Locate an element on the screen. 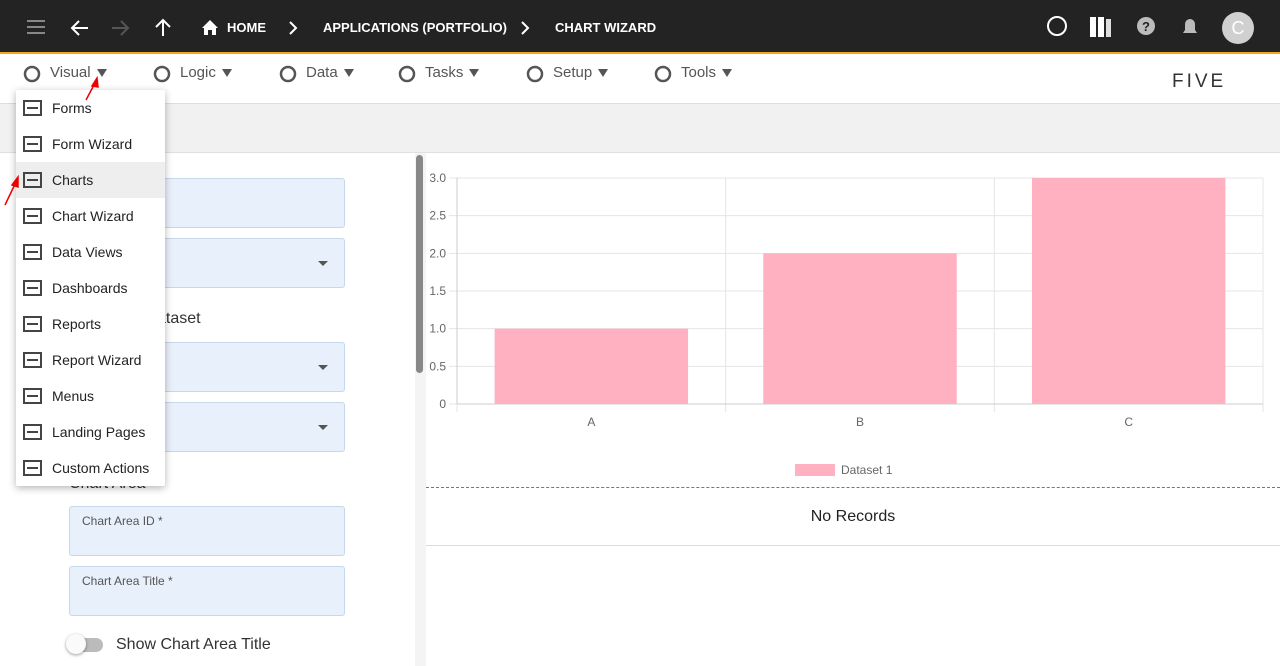 Image resolution: width=1280 pixels, height=666 pixels. dropdown-item: Landing Pages is located at coordinates (90, 432).